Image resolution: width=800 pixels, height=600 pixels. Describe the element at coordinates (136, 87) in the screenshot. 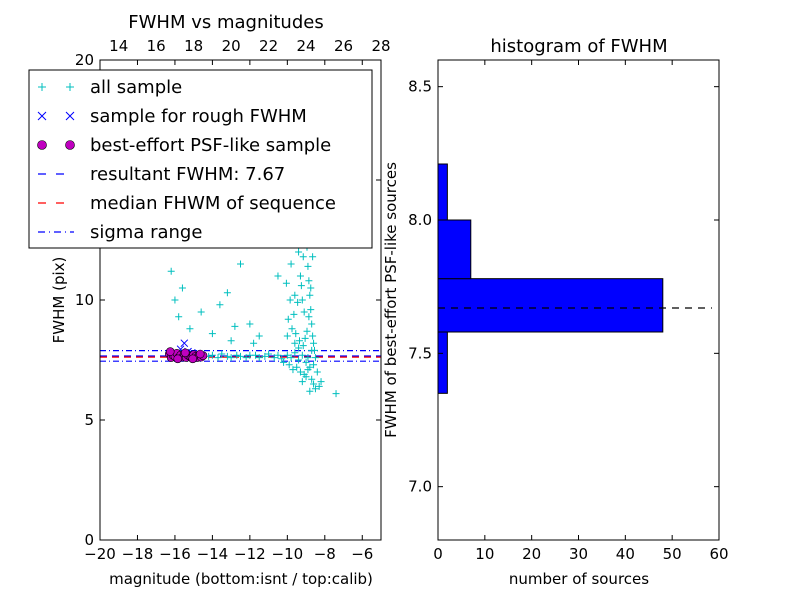

I see `legend-label: all sample` at that location.